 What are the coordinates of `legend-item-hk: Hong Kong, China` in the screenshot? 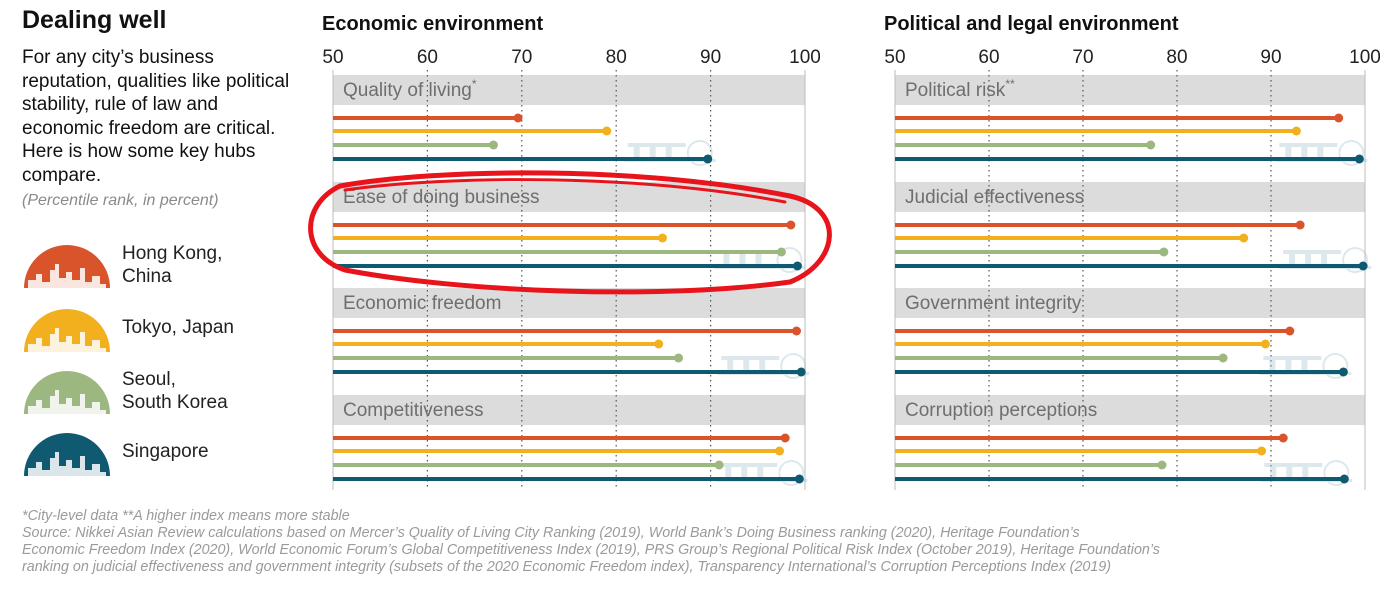 It's located at (157, 272).